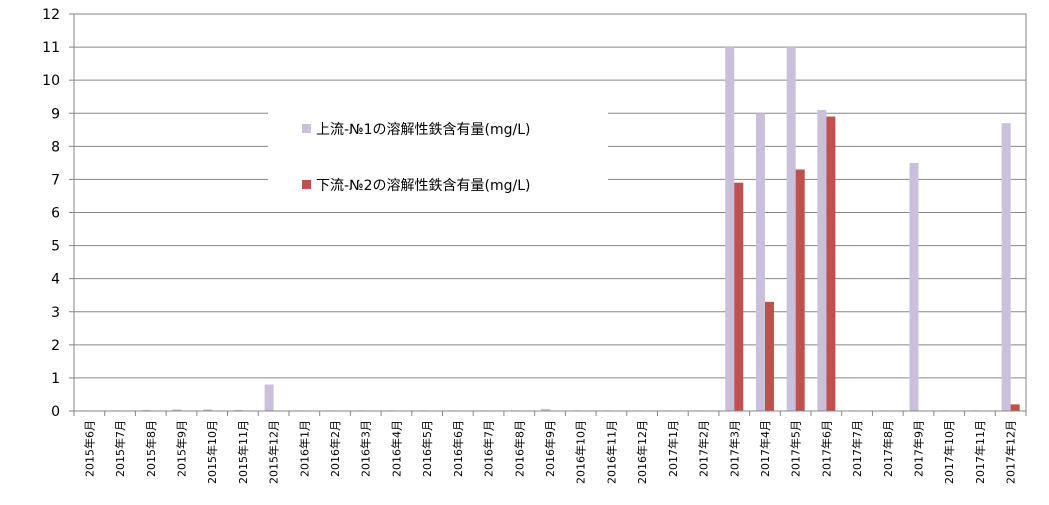  I want to click on x-tick-label: 2017年6月, so click(826, 448).